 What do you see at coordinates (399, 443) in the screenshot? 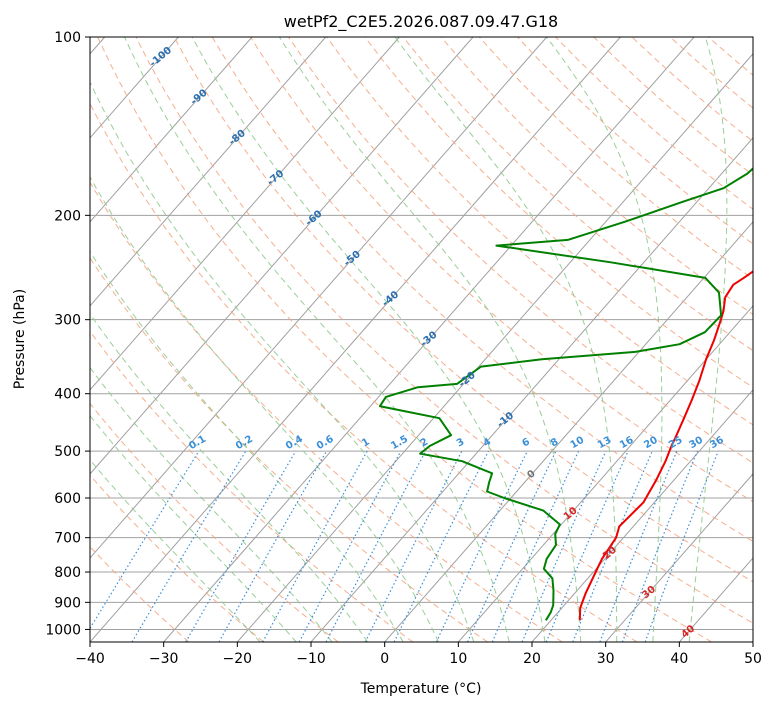
I see `mixing-ratio-label: 1.5` at bounding box center [399, 443].